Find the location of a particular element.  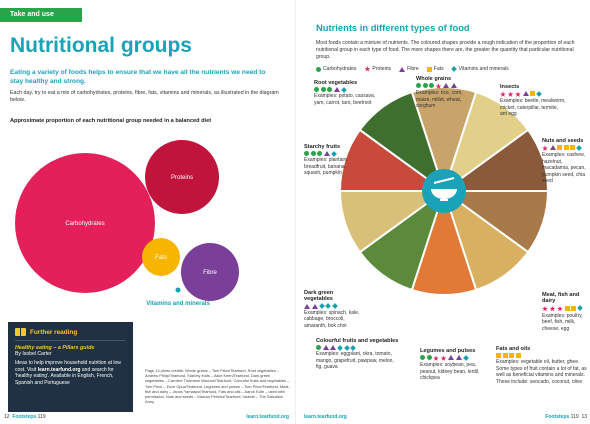

food-name: Dark green vegetables is located at coordinates (319, 296).